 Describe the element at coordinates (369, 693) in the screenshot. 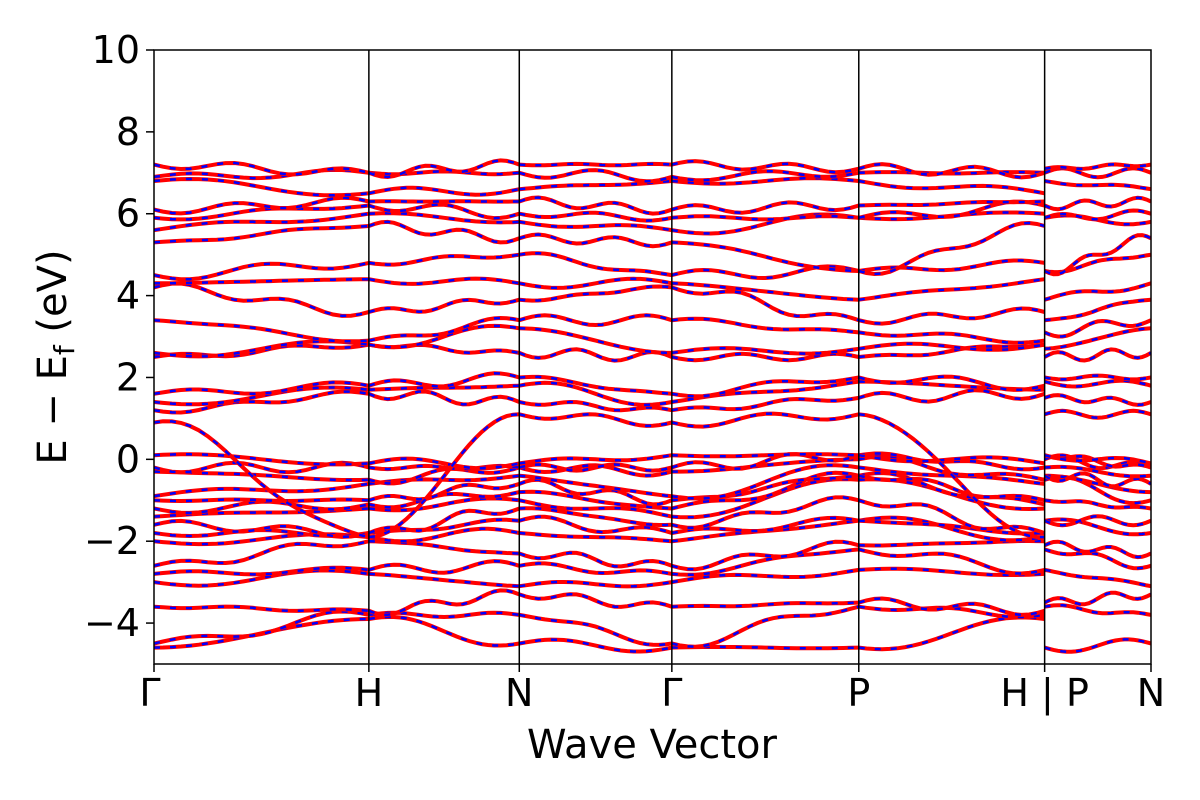

I see `x-tick-label: H` at that location.